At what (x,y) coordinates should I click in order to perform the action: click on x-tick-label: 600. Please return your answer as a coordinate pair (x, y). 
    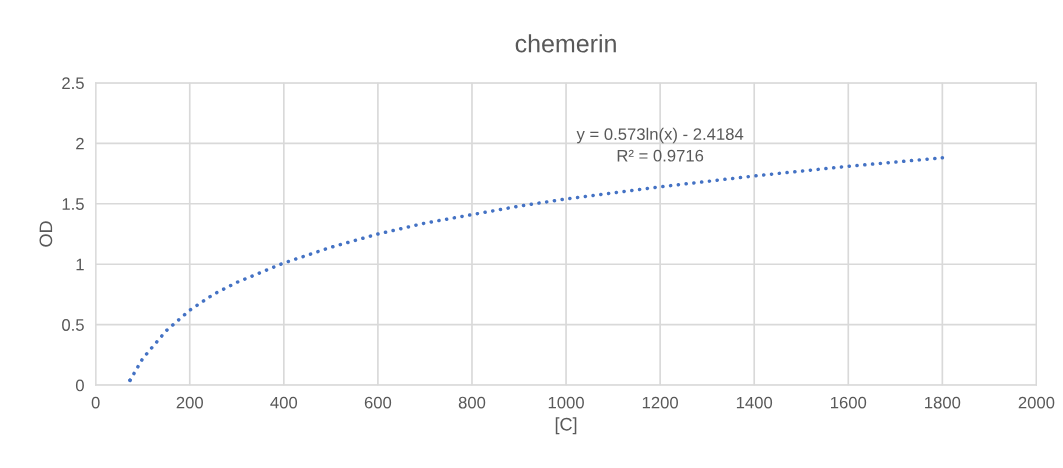
    Looking at the image, I should click on (378, 402).